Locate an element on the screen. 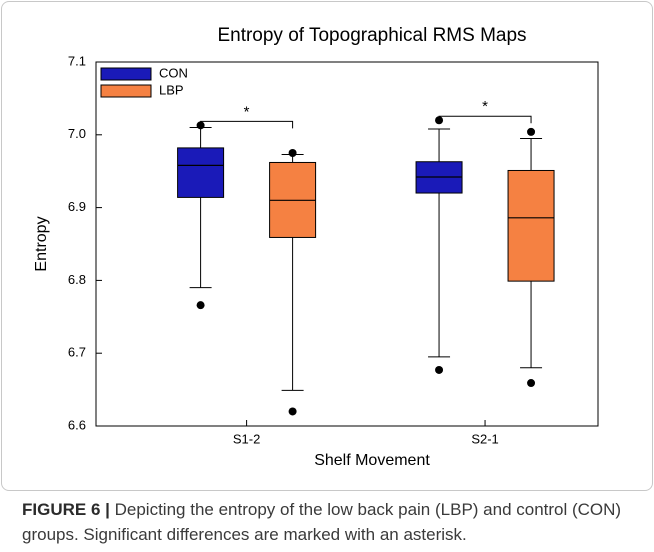 The width and height of the screenshot is (654, 552). y-tick-label: 6.6 is located at coordinates (77, 424).